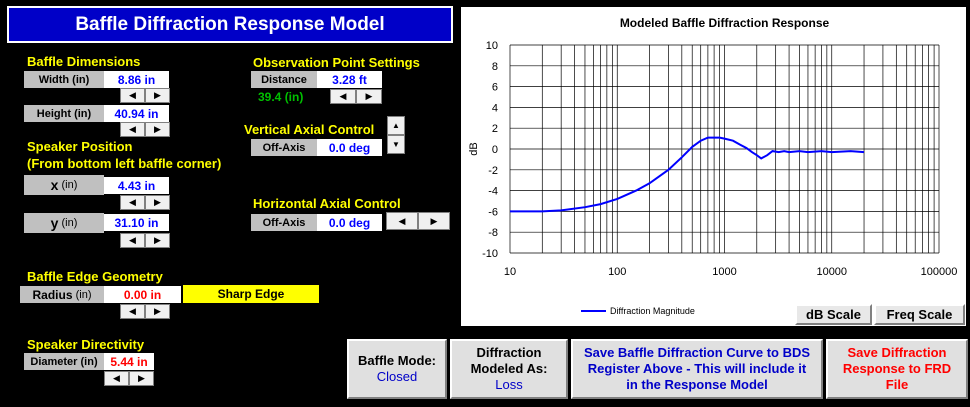  I want to click on diameter-decrement-button: ◀, so click(116, 378).